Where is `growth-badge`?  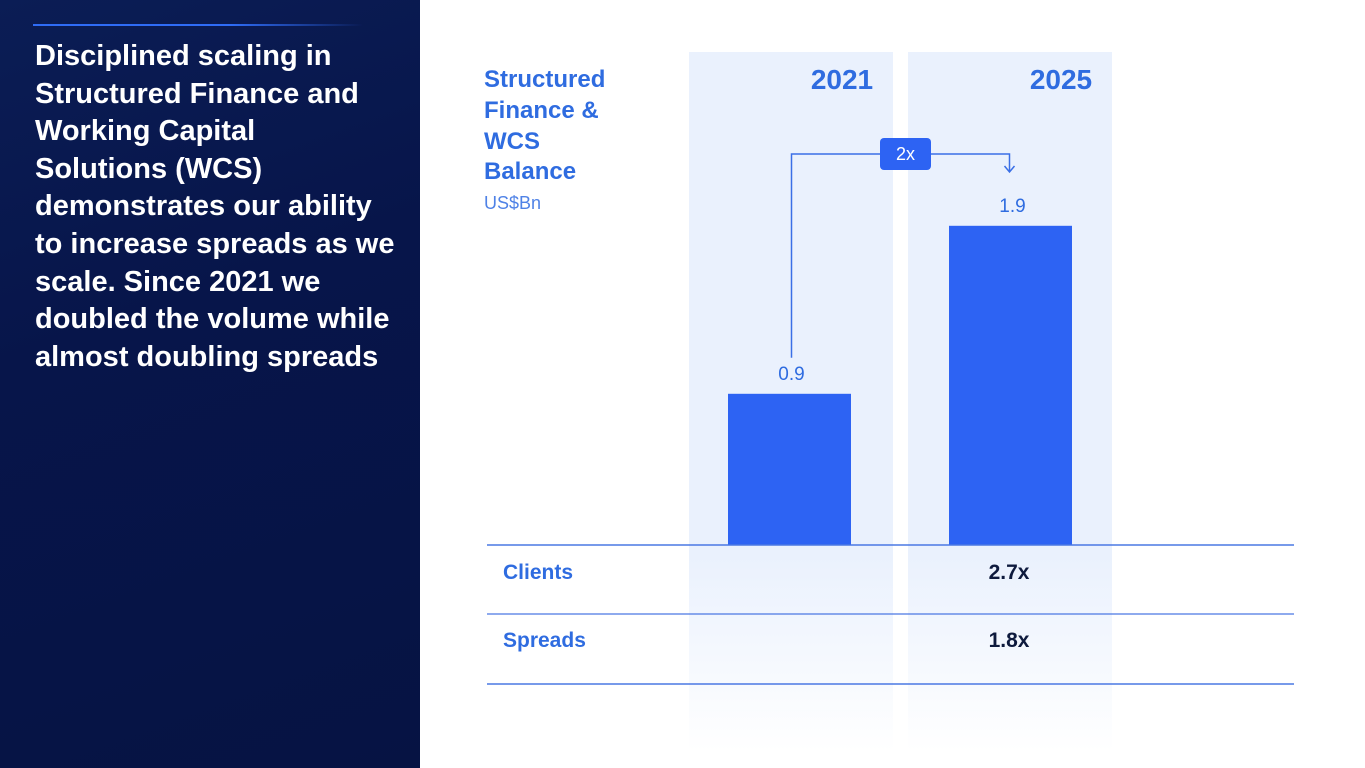
growth-badge is located at coordinates (905, 154).